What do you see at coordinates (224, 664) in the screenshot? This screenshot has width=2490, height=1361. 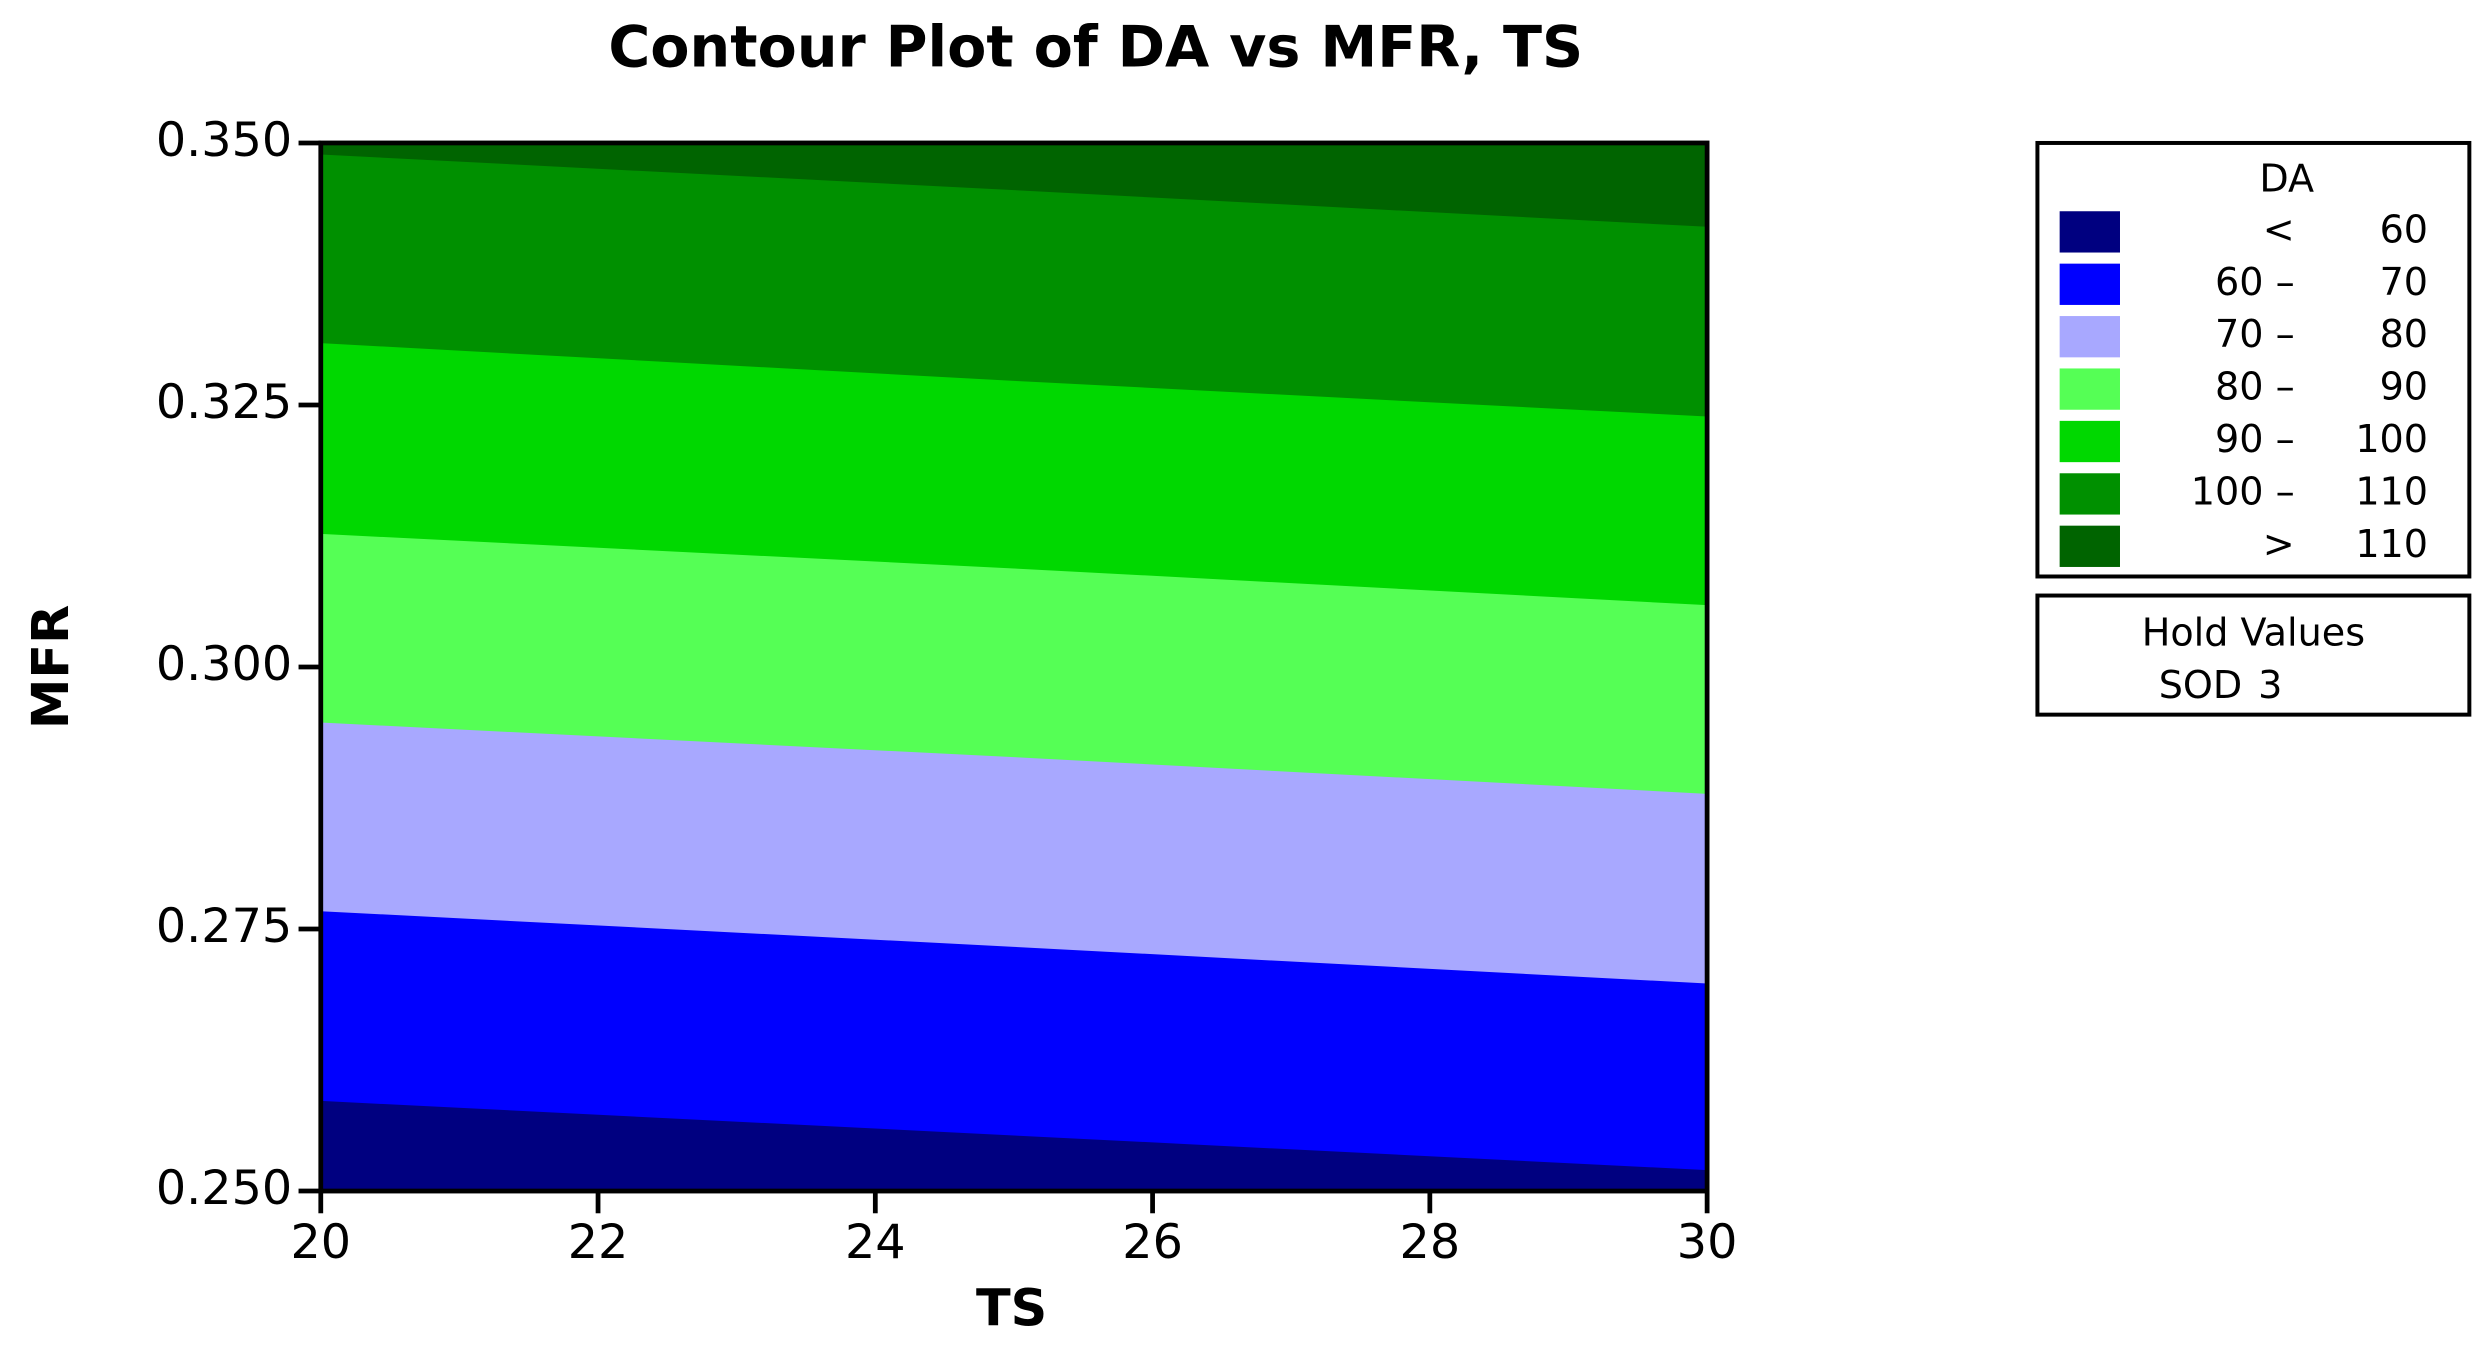 I see `y-tick-label: 0.300` at bounding box center [224, 664].